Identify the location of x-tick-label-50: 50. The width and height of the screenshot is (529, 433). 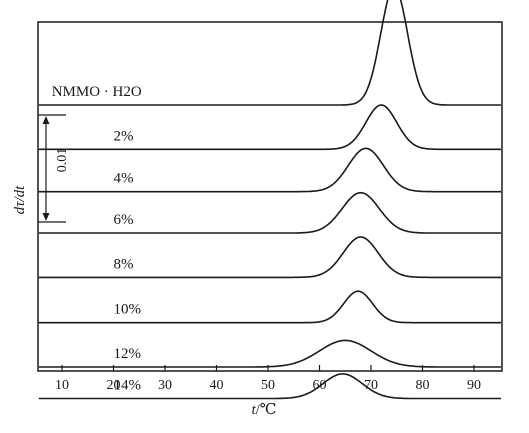
(268, 385).